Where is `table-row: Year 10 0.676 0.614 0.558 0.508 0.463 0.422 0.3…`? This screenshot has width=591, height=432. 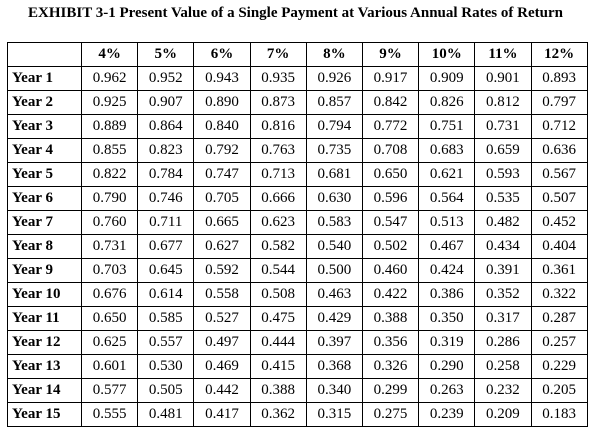
table-row: Year 10 0.676 0.614 0.558 0.508 0.463 0.422 0.3… is located at coordinates (297, 294).